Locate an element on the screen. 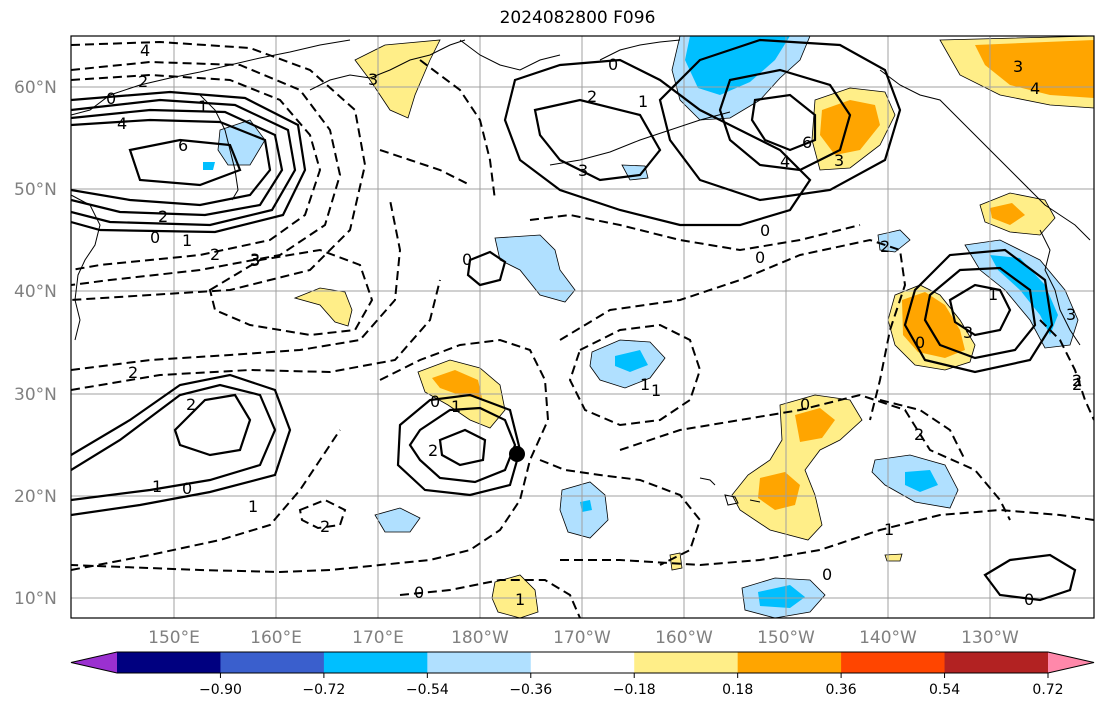 This screenshot has width=1105, height=712. lat-label: 60°N is located at coordinates (35, 88).